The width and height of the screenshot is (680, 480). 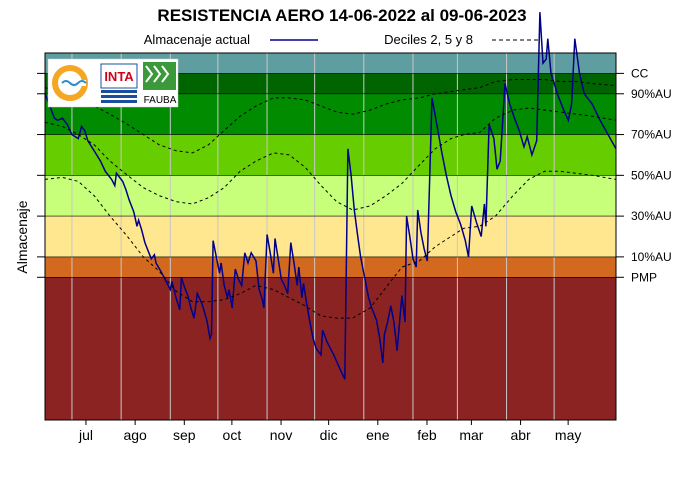 What do you see at coordinates (281, 435) in the screenshot?
I see `x-tick-label-nov: nov` at bounding box center [281, 435].